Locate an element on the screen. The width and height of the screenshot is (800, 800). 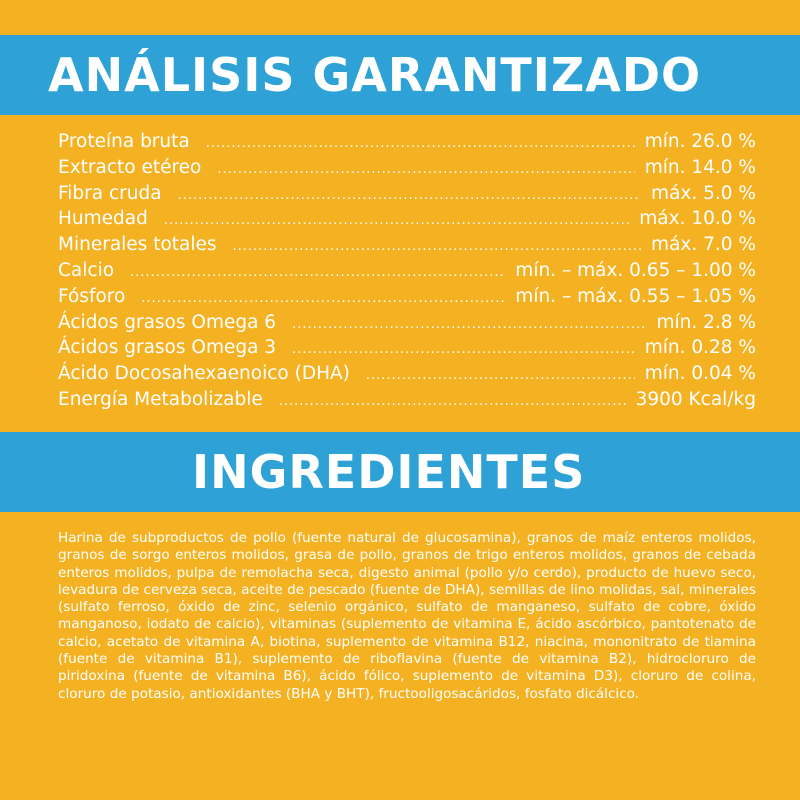
row-value: máx. 7.0 % is located at coordinates (703, 245).